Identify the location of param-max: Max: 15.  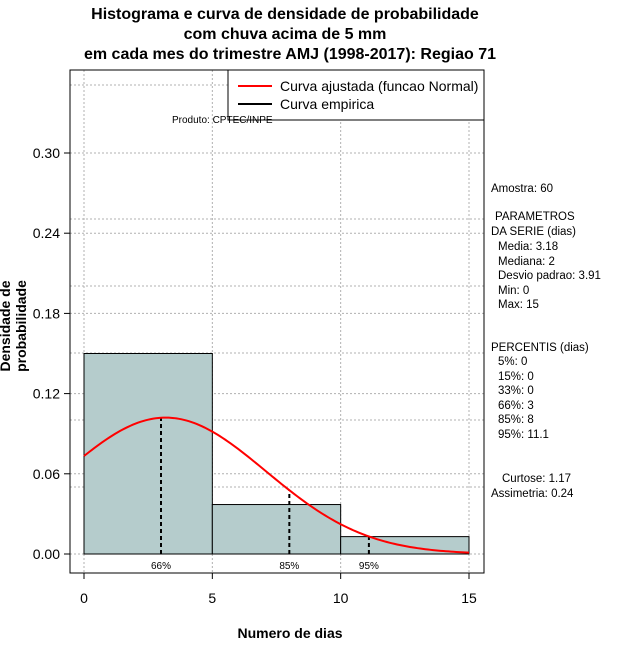
(518, 305).